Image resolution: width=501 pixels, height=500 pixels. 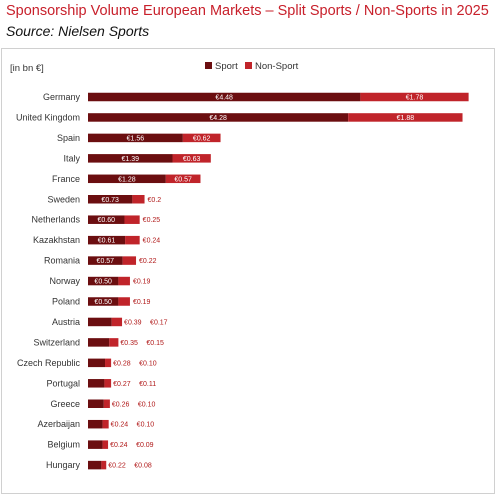 I want to click on data-label-non-sport-france: €0.57, so click(x=183, y=179).